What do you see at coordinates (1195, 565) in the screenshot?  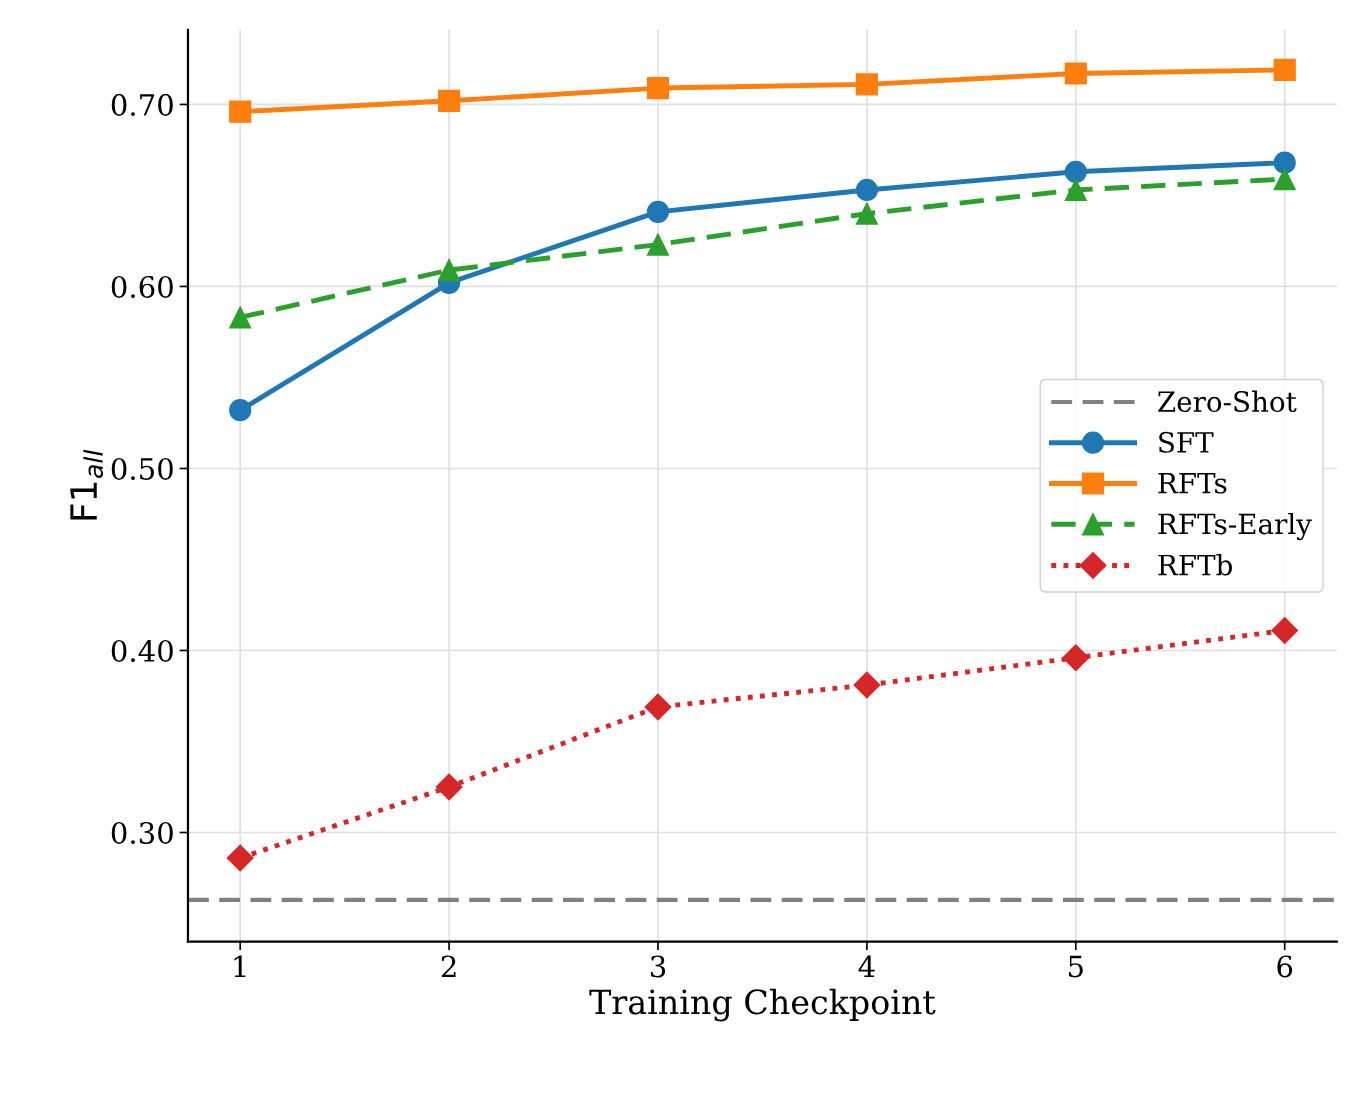 I see `legend-label: RFTb` at bounding box center [1195, 565].